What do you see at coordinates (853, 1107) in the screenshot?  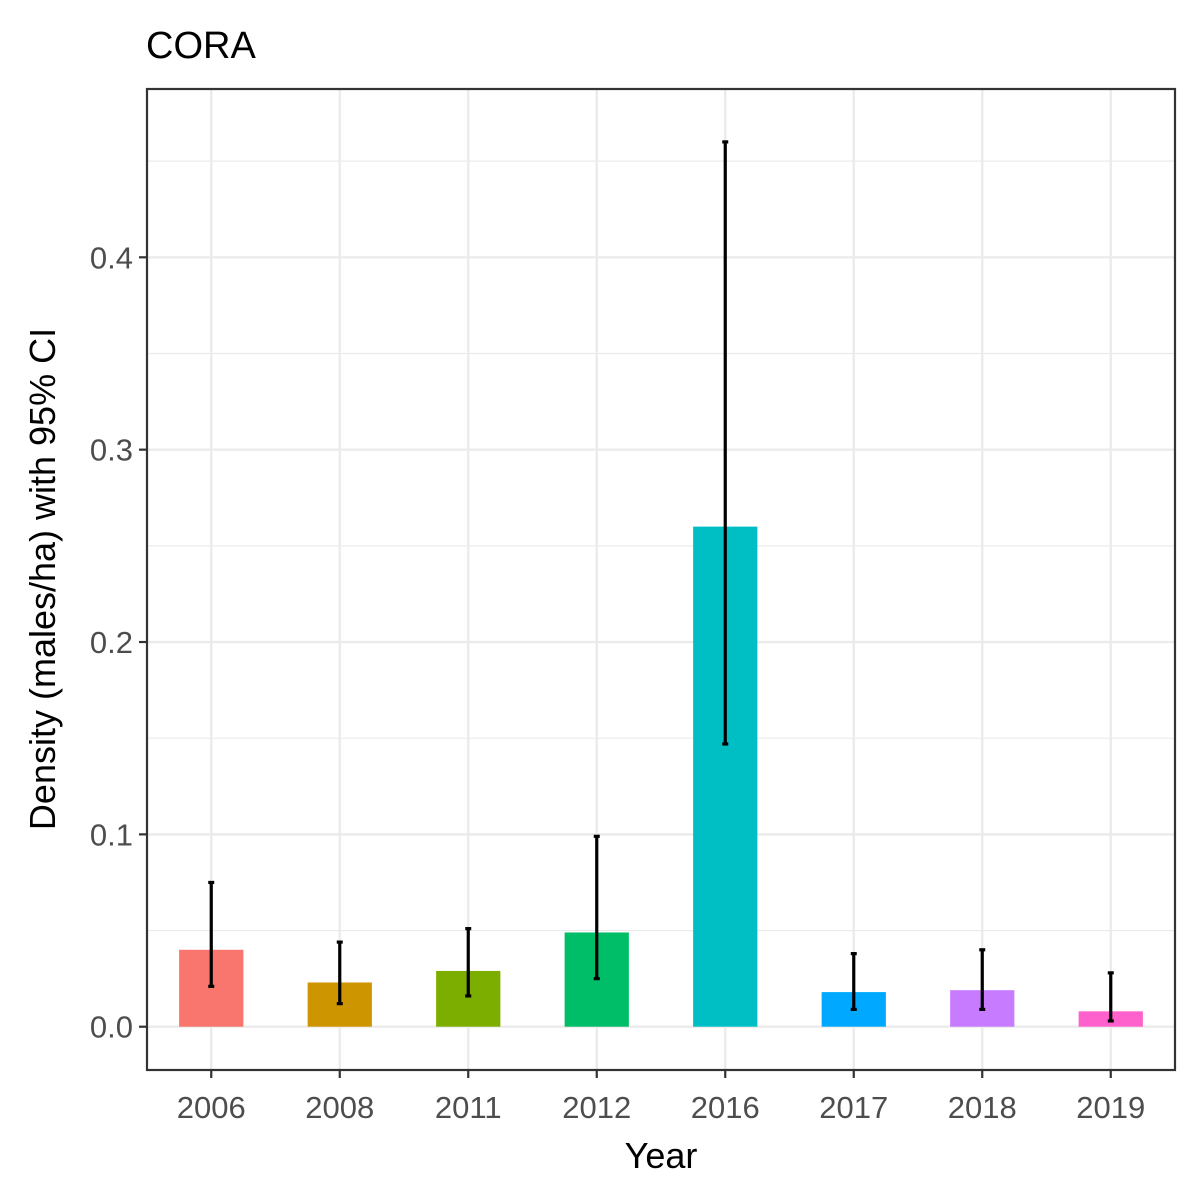 I see `x-tick-label: 2017` at bounding box center [853, 1107].